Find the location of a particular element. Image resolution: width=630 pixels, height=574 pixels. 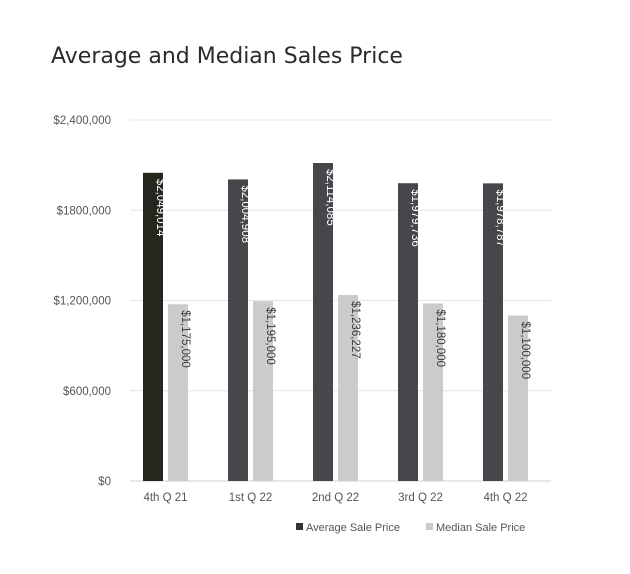

average-data-label-2: $2,004,908 is located at coordinates (245, 214).